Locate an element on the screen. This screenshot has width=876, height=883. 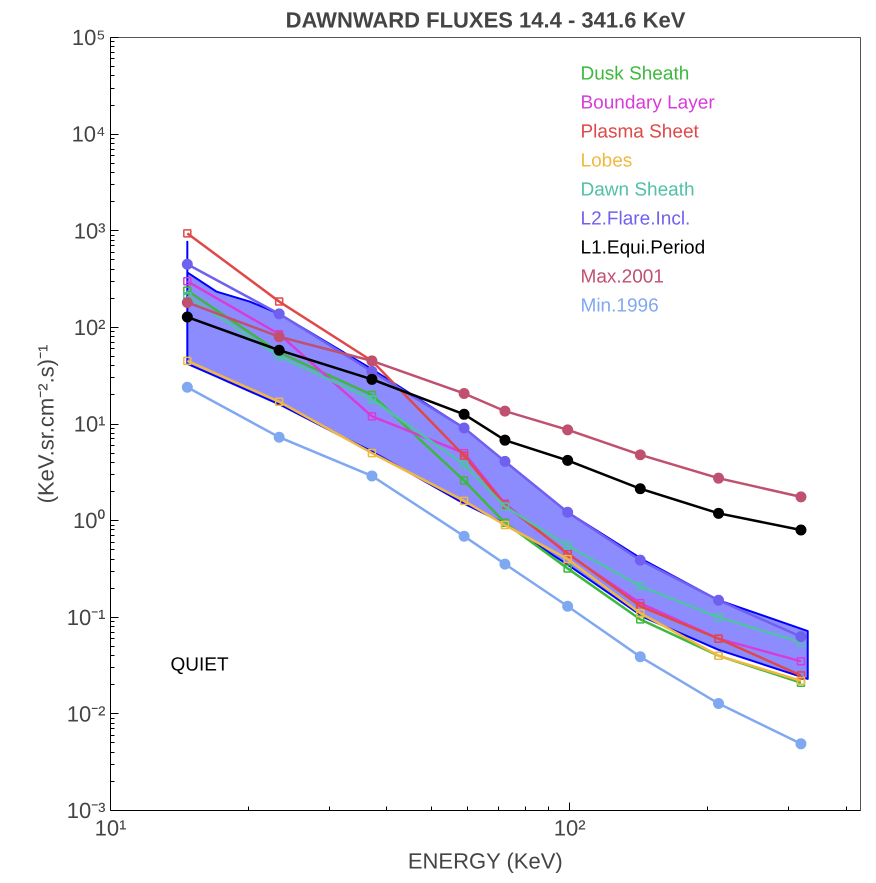
y-tick-label: 10³ is located at coordinates (90, 231).